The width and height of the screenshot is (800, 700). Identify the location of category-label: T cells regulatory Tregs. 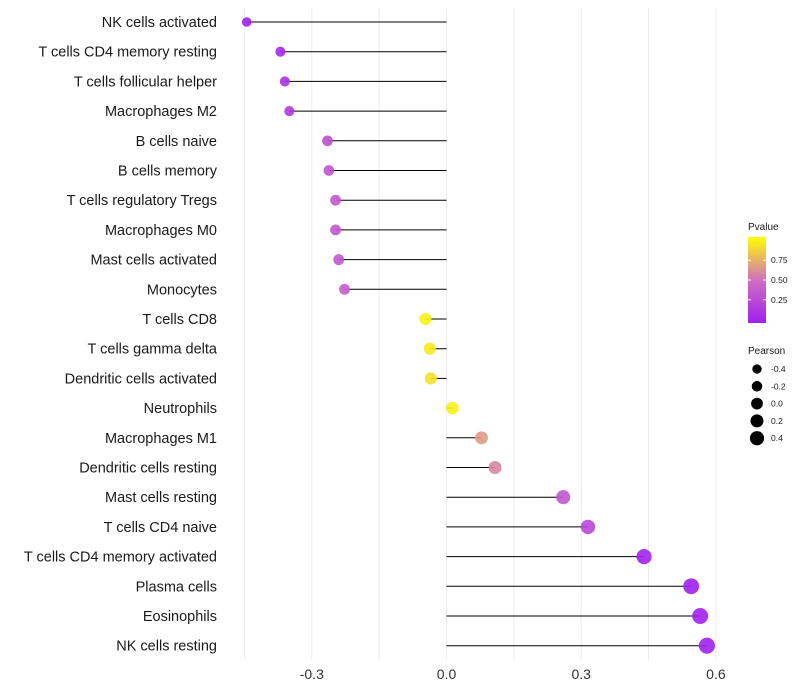
(142, 201).